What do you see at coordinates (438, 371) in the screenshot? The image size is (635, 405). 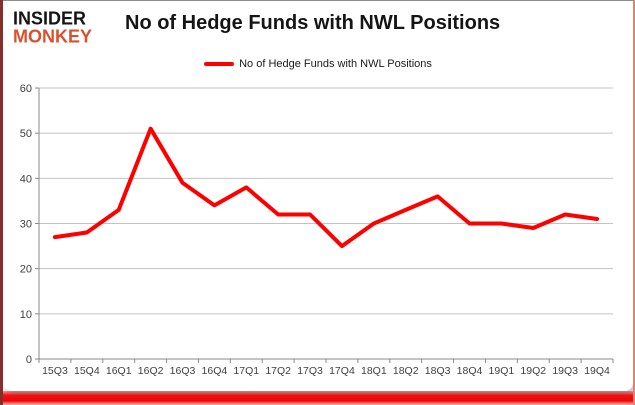 I see `x-tick-label: 18Q3` at bounding box center [438, 371].